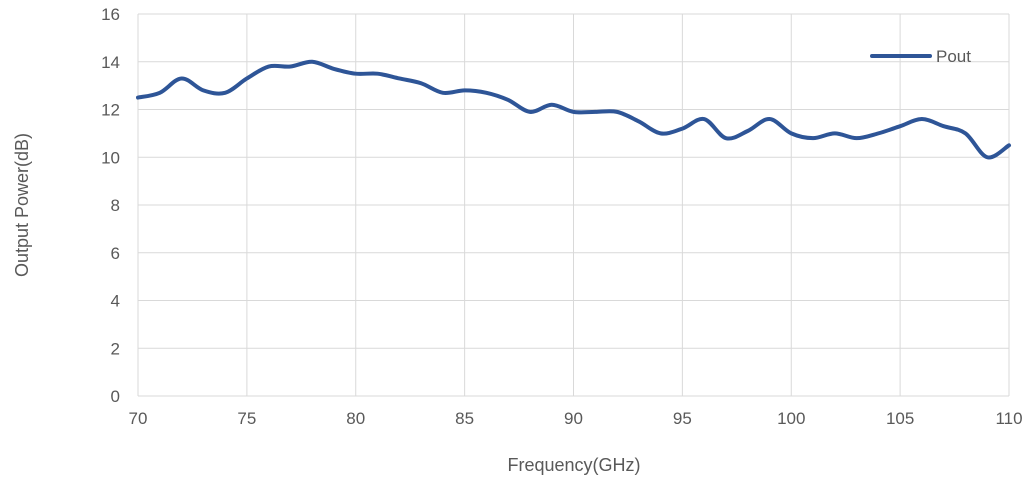 The image size is (1034, 479). I want to click on x-axis-tick-labels: 70 75 80 85 90 95 100 105 110, so click(576, 418).